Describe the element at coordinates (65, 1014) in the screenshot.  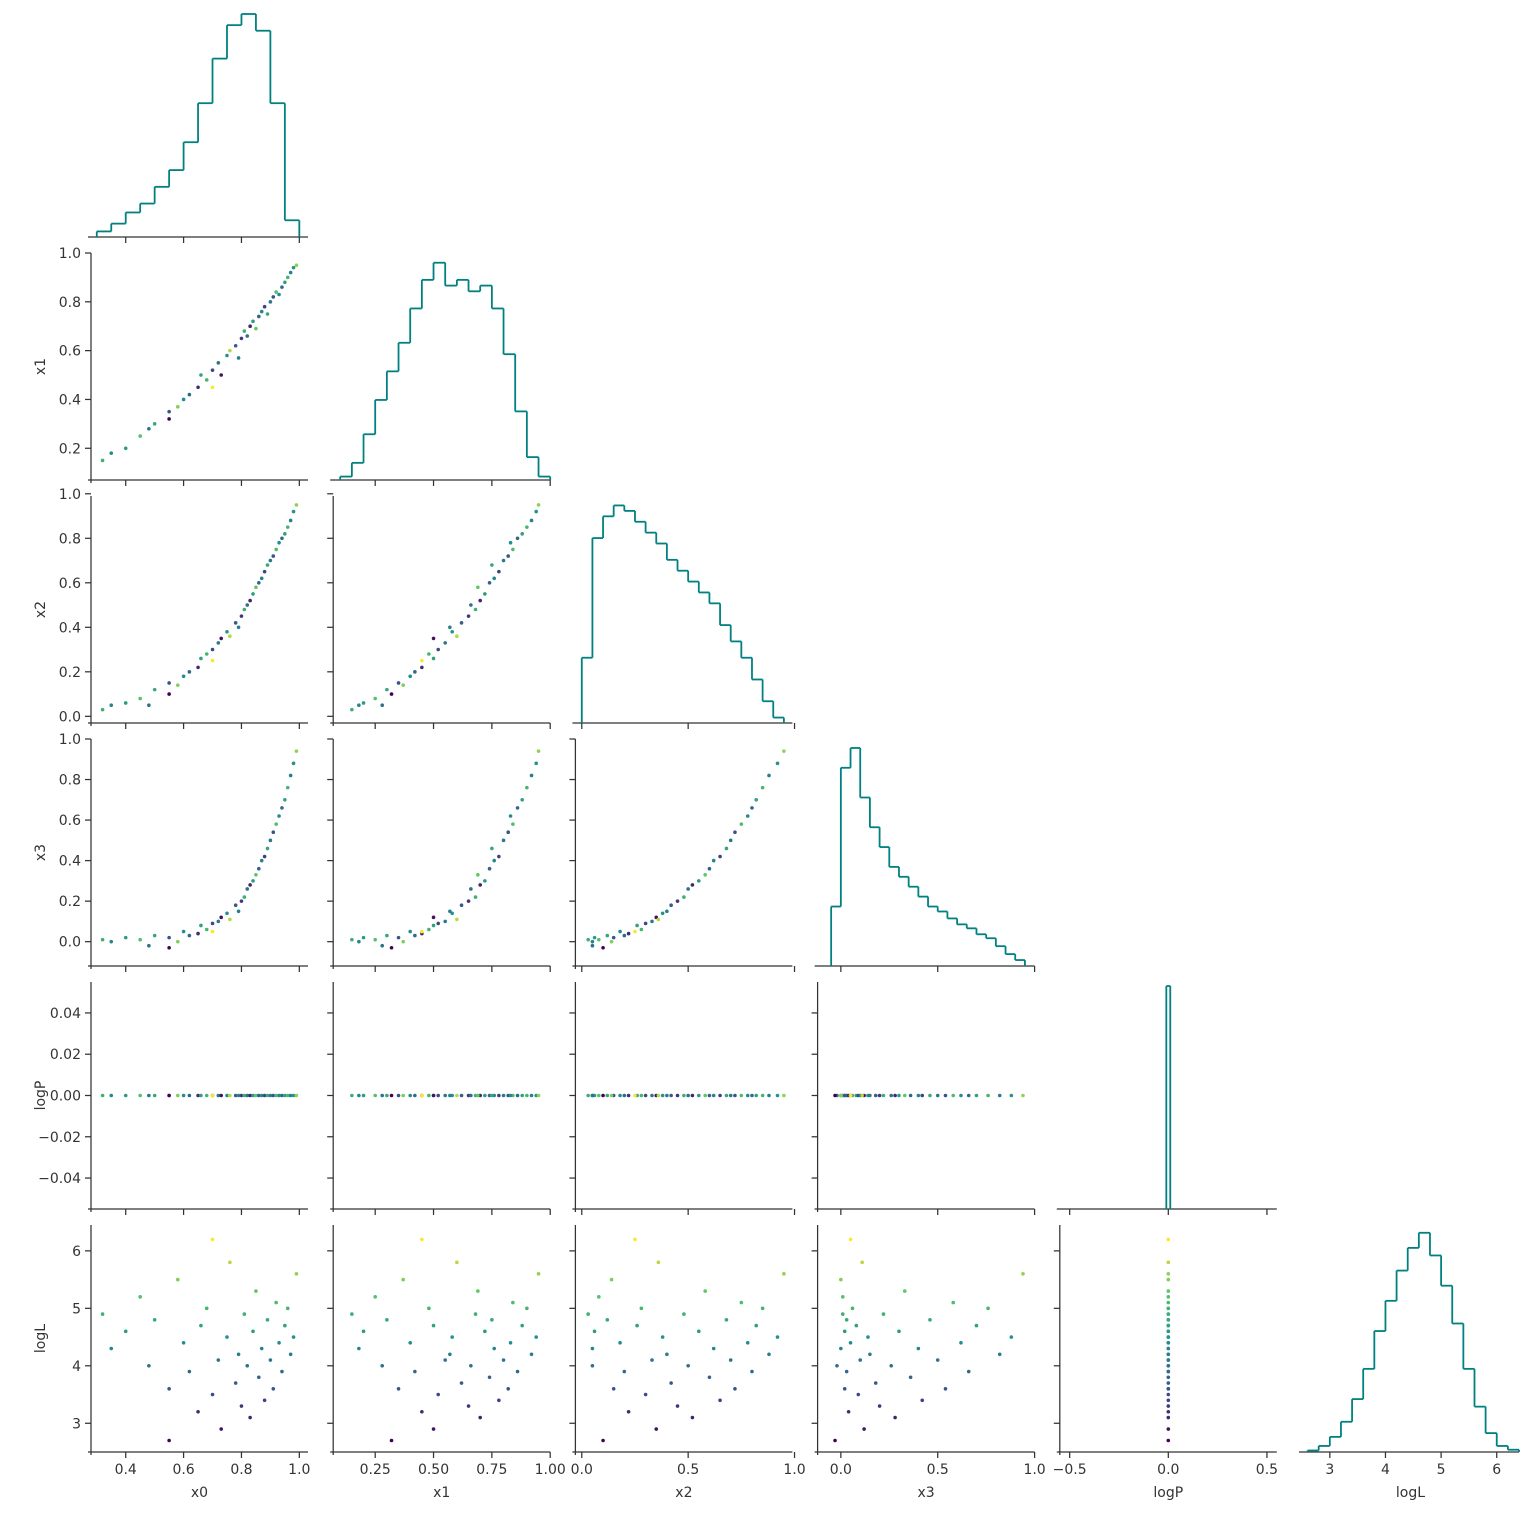
I see `y-tick-label: 0.04` at that location.